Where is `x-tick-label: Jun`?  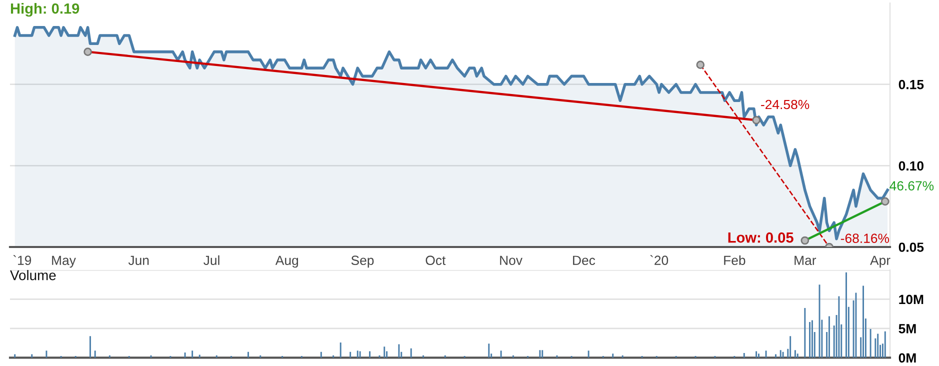
x-tick-label: Jun is located at coordinates (138, 261).